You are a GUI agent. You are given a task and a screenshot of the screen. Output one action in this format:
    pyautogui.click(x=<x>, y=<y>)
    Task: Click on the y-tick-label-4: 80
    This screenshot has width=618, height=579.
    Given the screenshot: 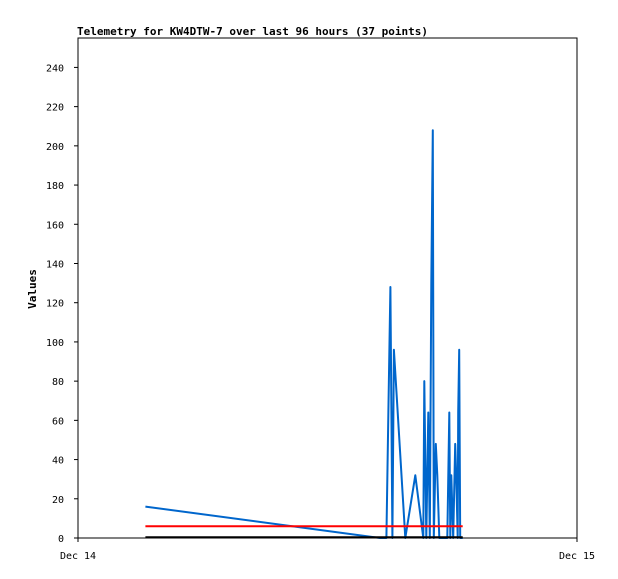 What is the action you would take?
    pyautogui.click(x=58, y=382)
    